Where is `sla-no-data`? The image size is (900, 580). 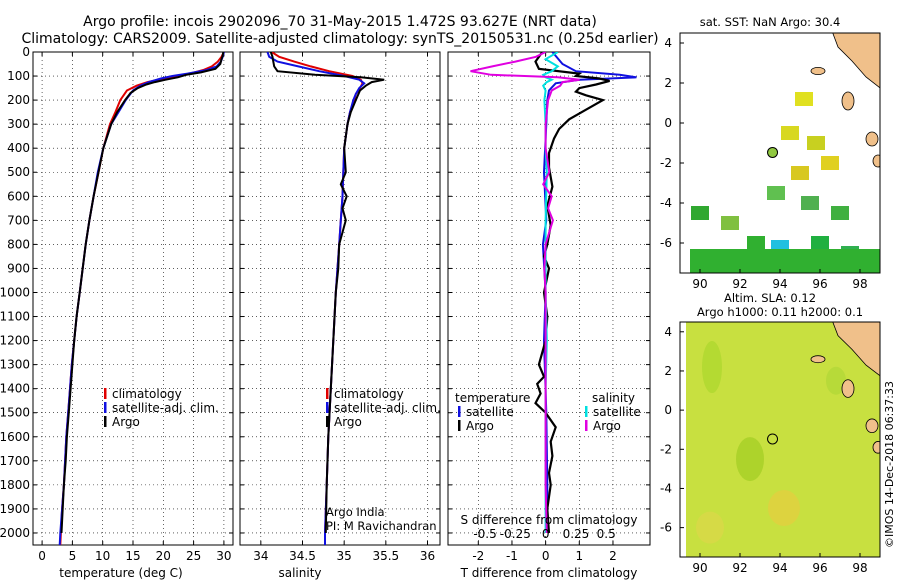
sla-no-data is located at coordinates (683, 439).